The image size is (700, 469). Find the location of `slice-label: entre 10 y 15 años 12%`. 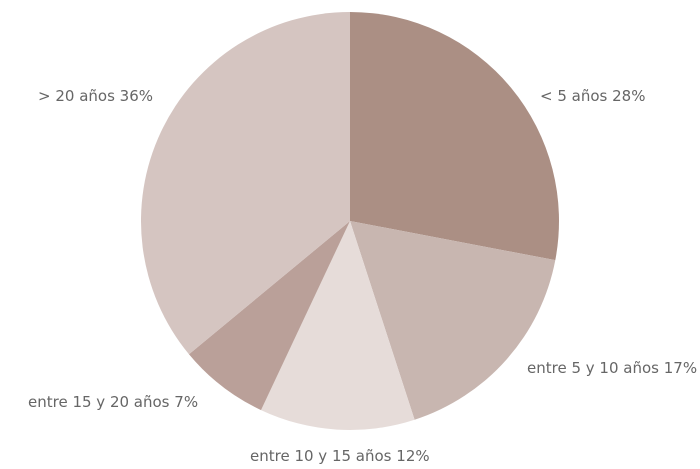

slice-label: entre 10 y 15 años 12% is located at coordinates (340, 456).